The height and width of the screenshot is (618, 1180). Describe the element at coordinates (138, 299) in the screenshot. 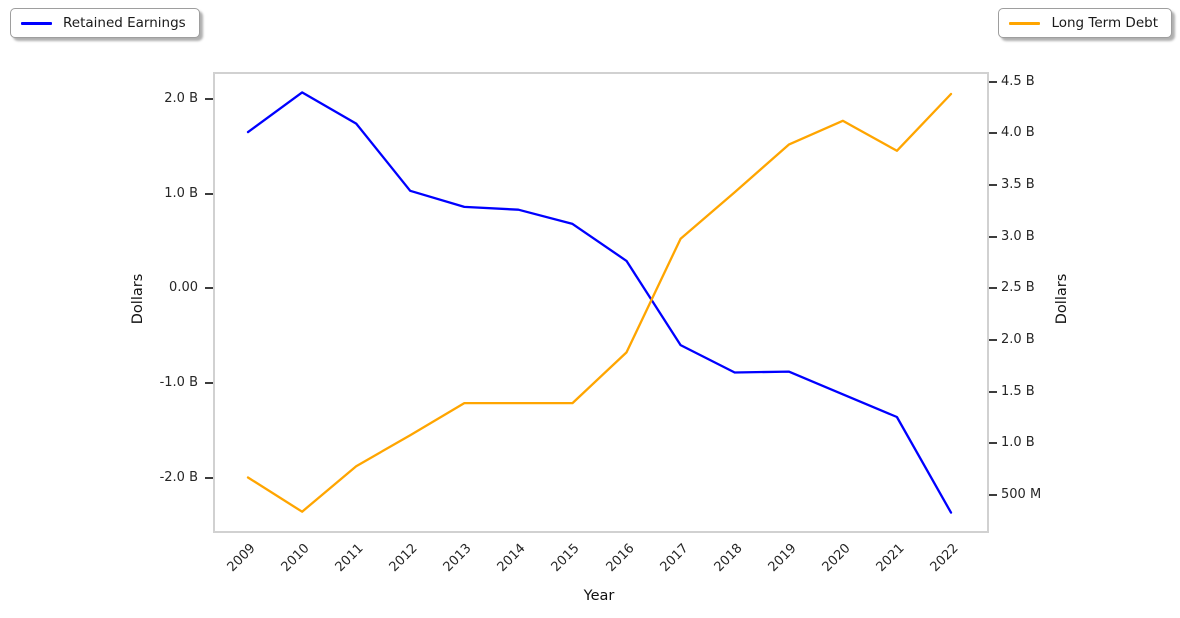

I see `left-axis-title: Dollars` at that location.